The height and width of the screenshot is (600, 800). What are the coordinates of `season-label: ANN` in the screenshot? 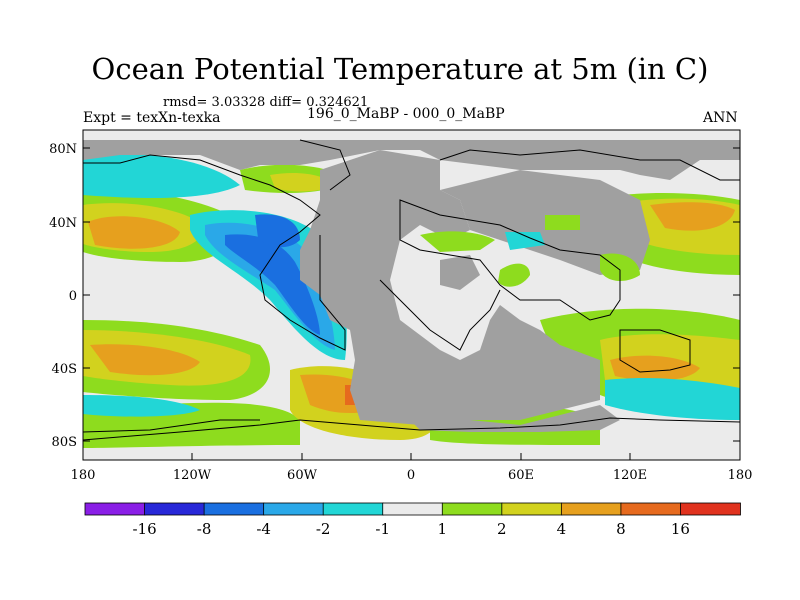 It's located at (720, 118).